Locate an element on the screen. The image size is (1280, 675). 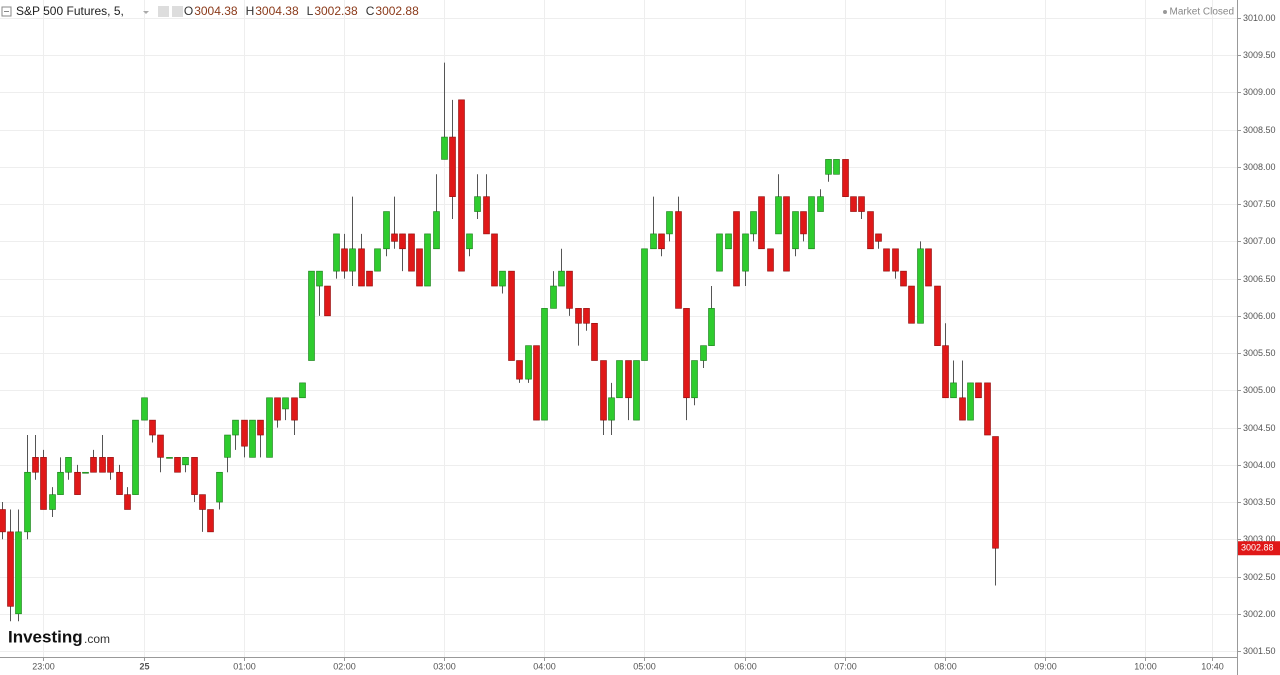
collapse-icon is located at coordinates (6, 11).